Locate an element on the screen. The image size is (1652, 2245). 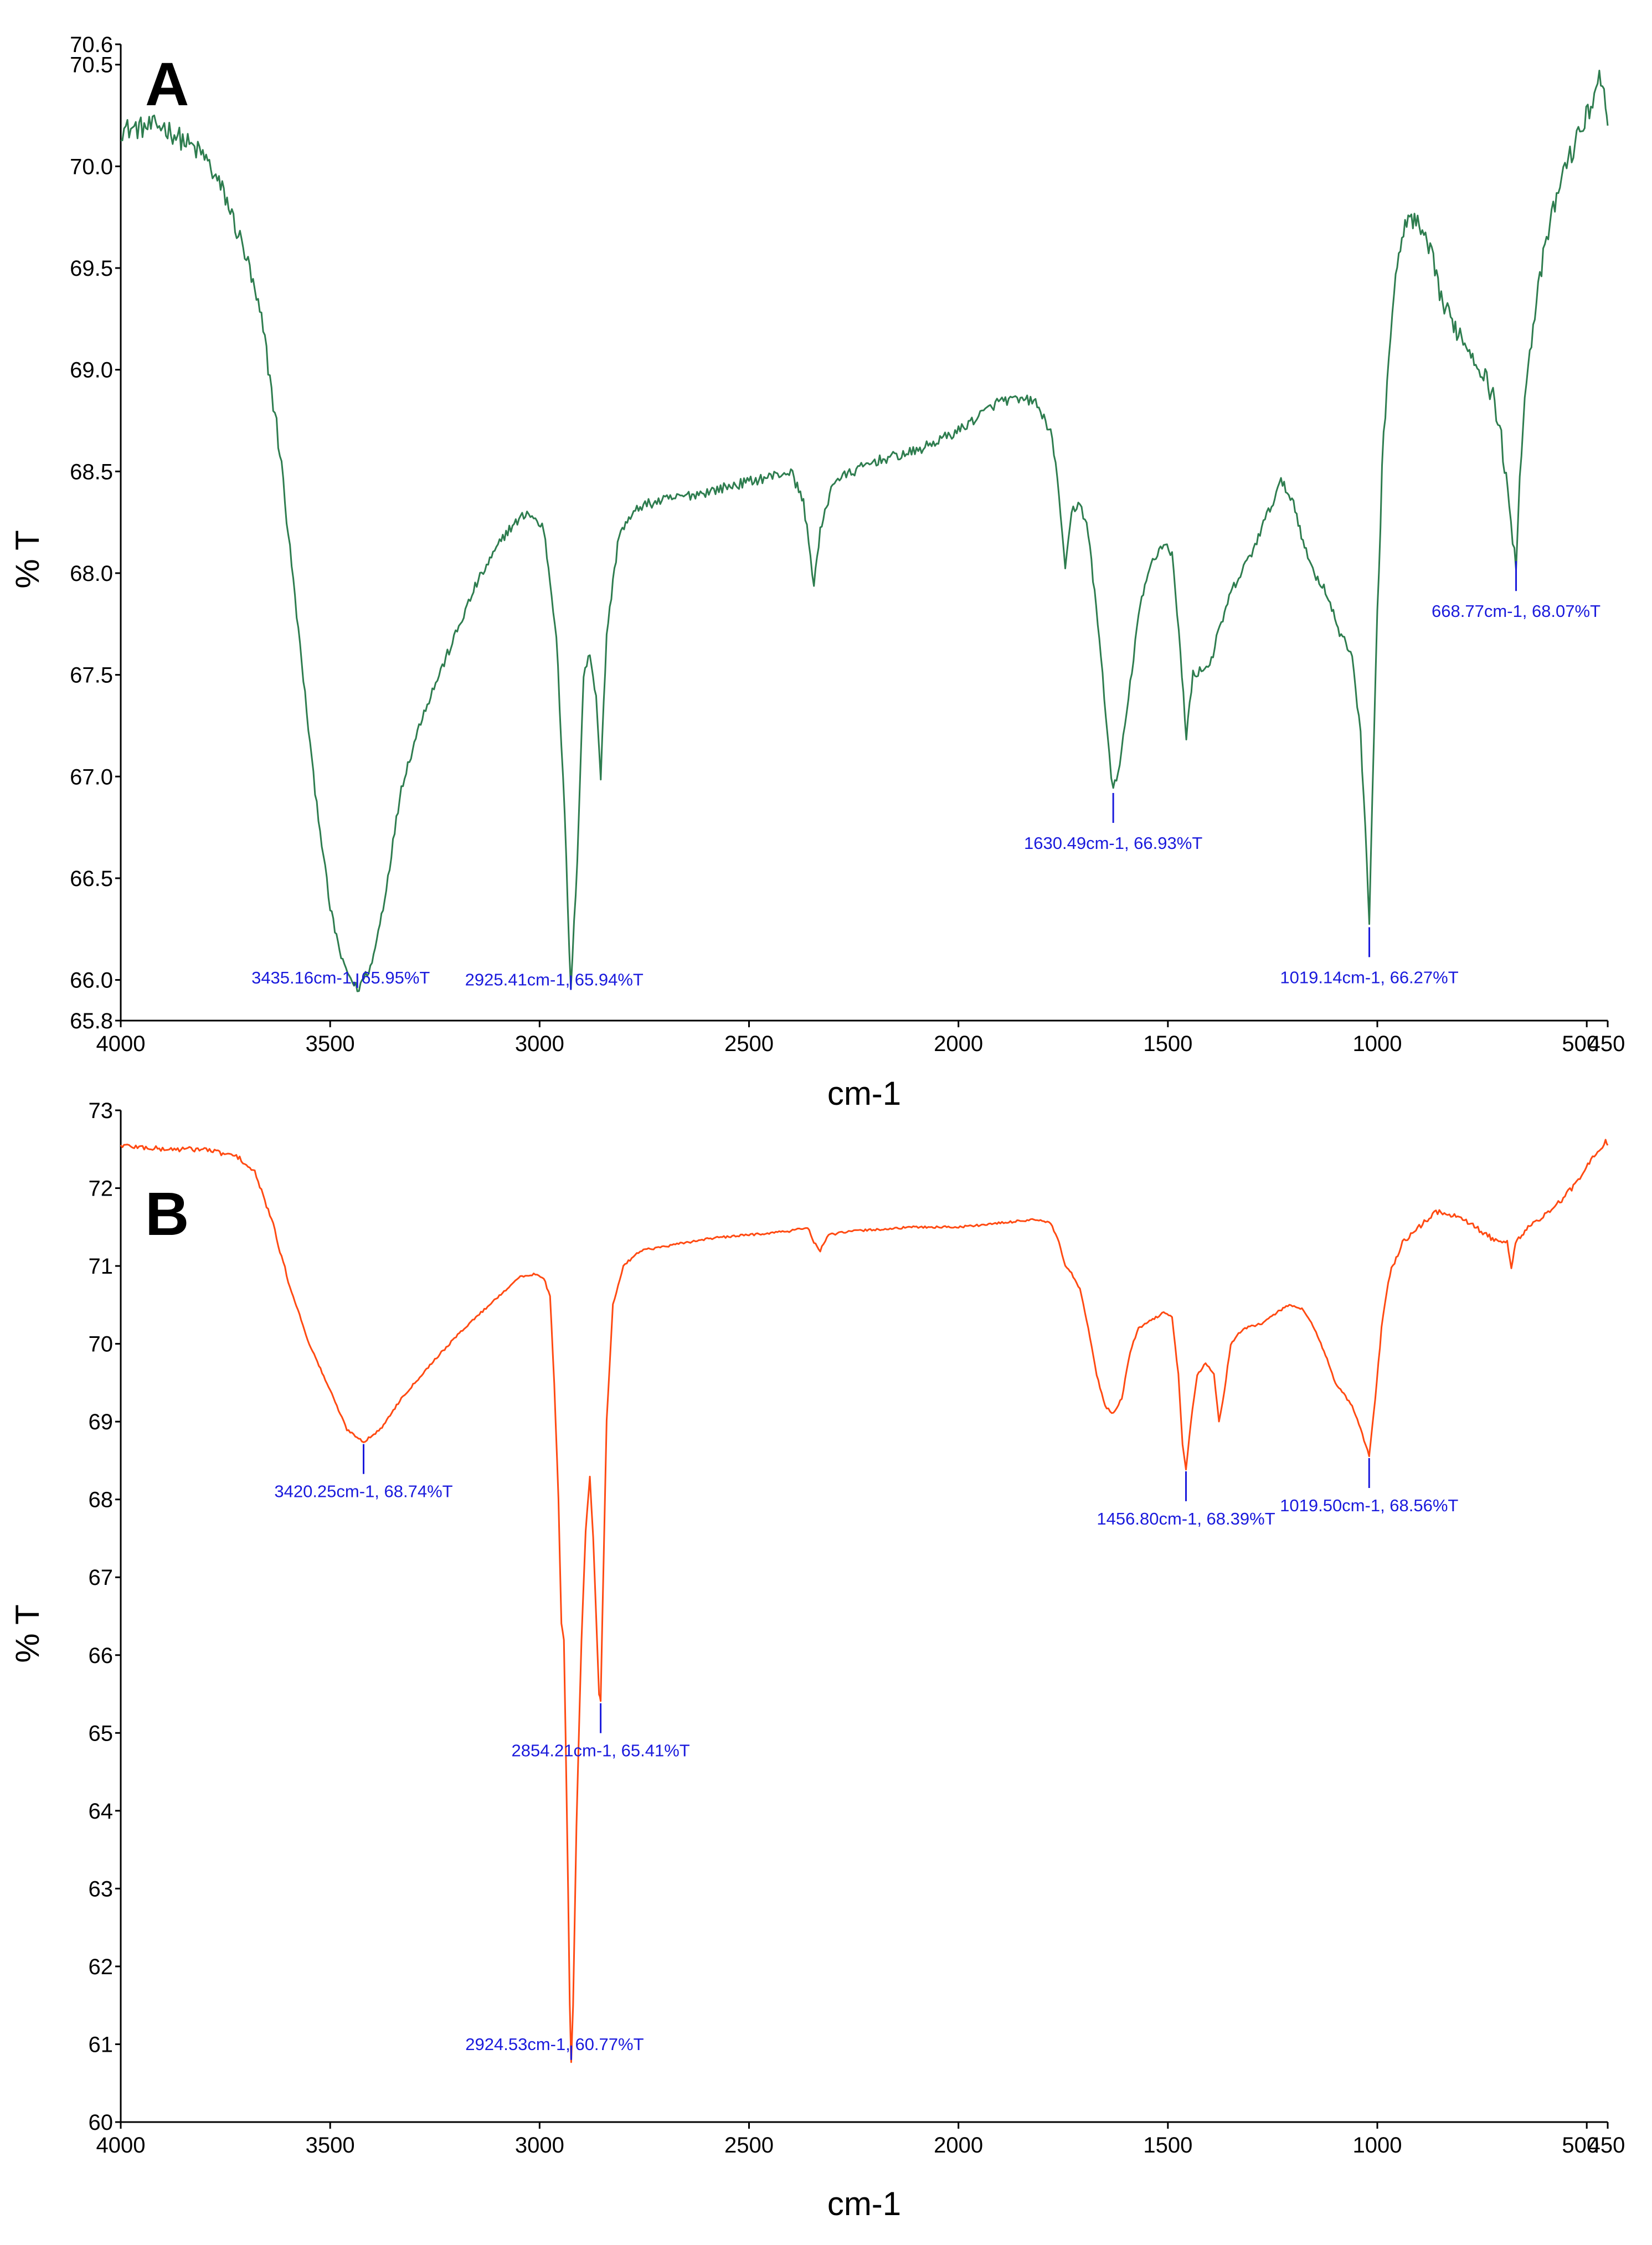
y-tick-label: 65 is located at coordinates (101, 1733).